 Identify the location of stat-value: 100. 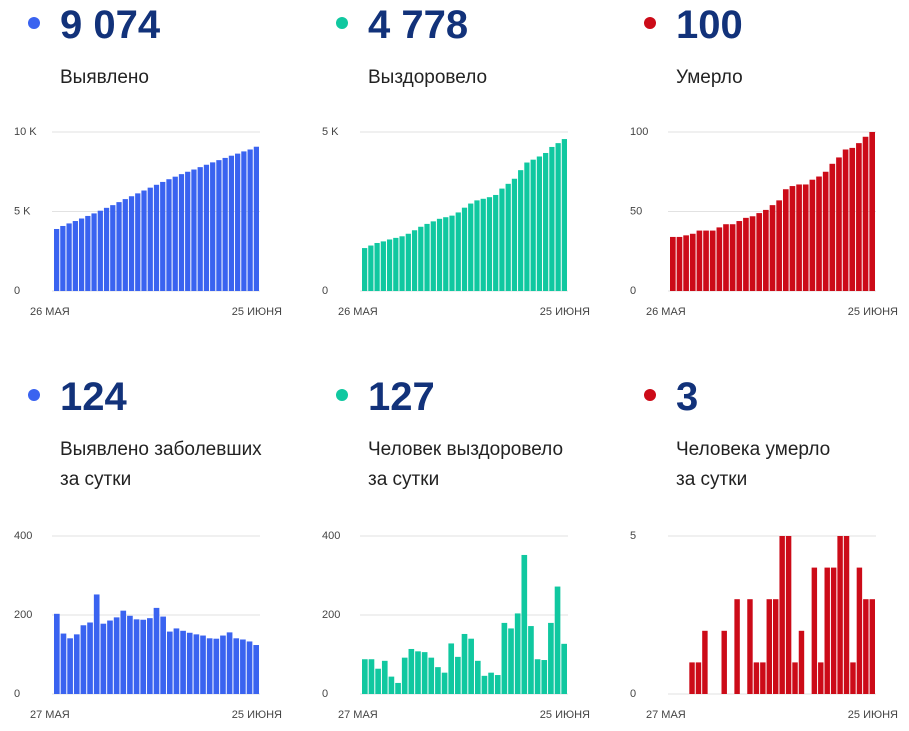
(709, 25).